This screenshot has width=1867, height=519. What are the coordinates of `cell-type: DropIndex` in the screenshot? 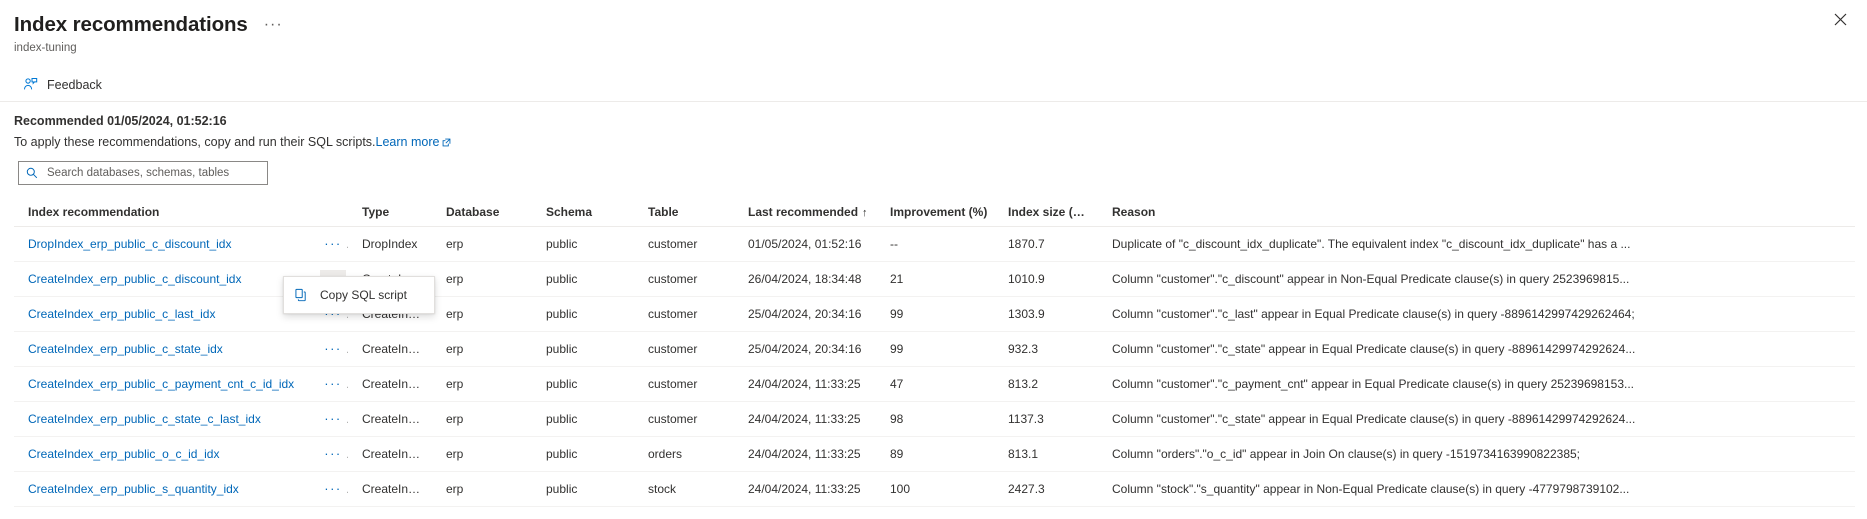 It's located at (390, 244).